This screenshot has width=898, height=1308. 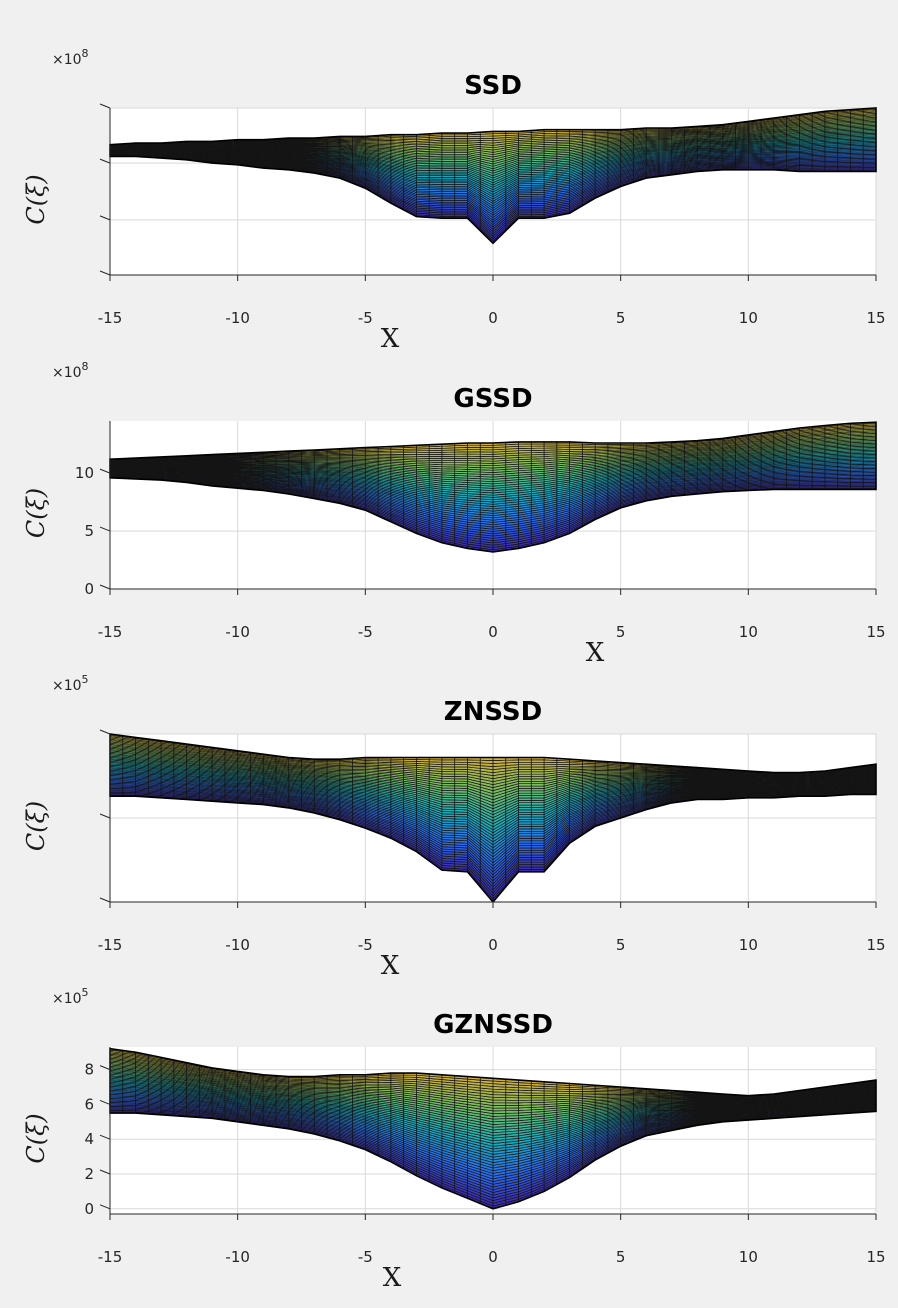 What do you see at coordinates (493, 86) in the screenshot?
I see `chart-title: SSD` at bounding box center [493, 86].